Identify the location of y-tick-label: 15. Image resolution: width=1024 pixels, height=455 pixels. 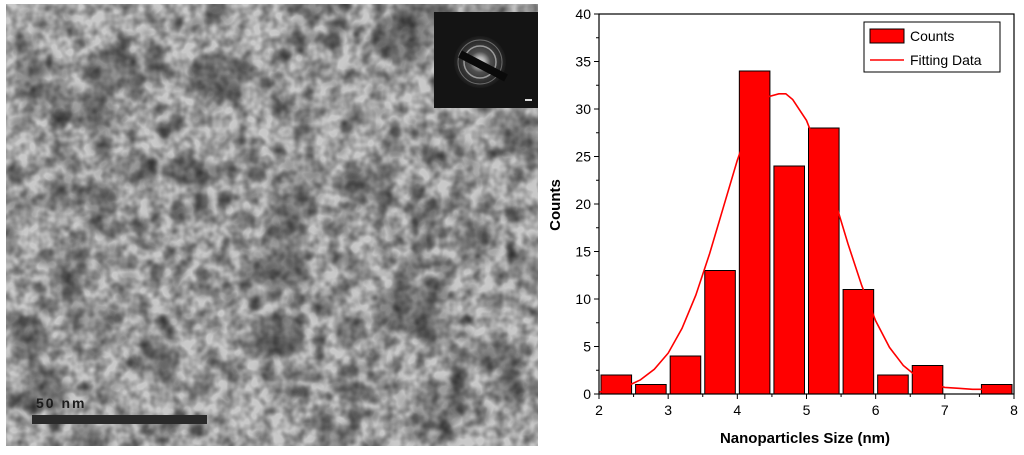
(583, 252).